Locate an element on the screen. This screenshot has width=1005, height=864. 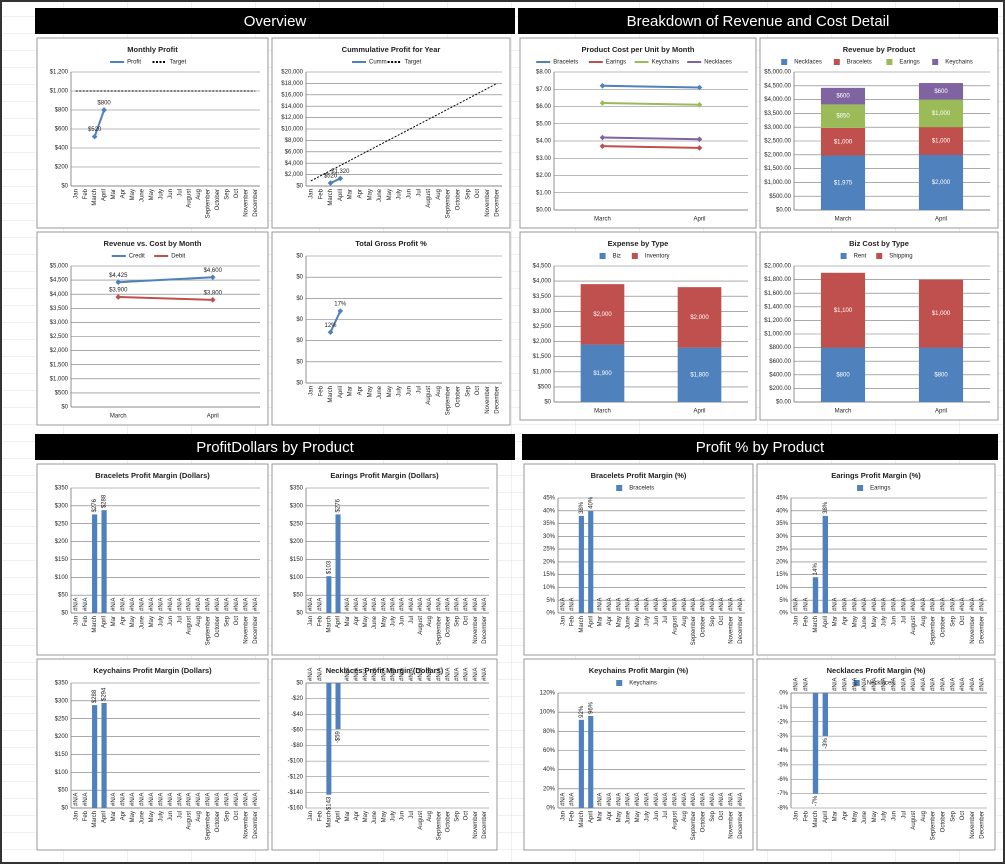
y-tick-label: $2,500.00 is located at coordinates (777, 142).